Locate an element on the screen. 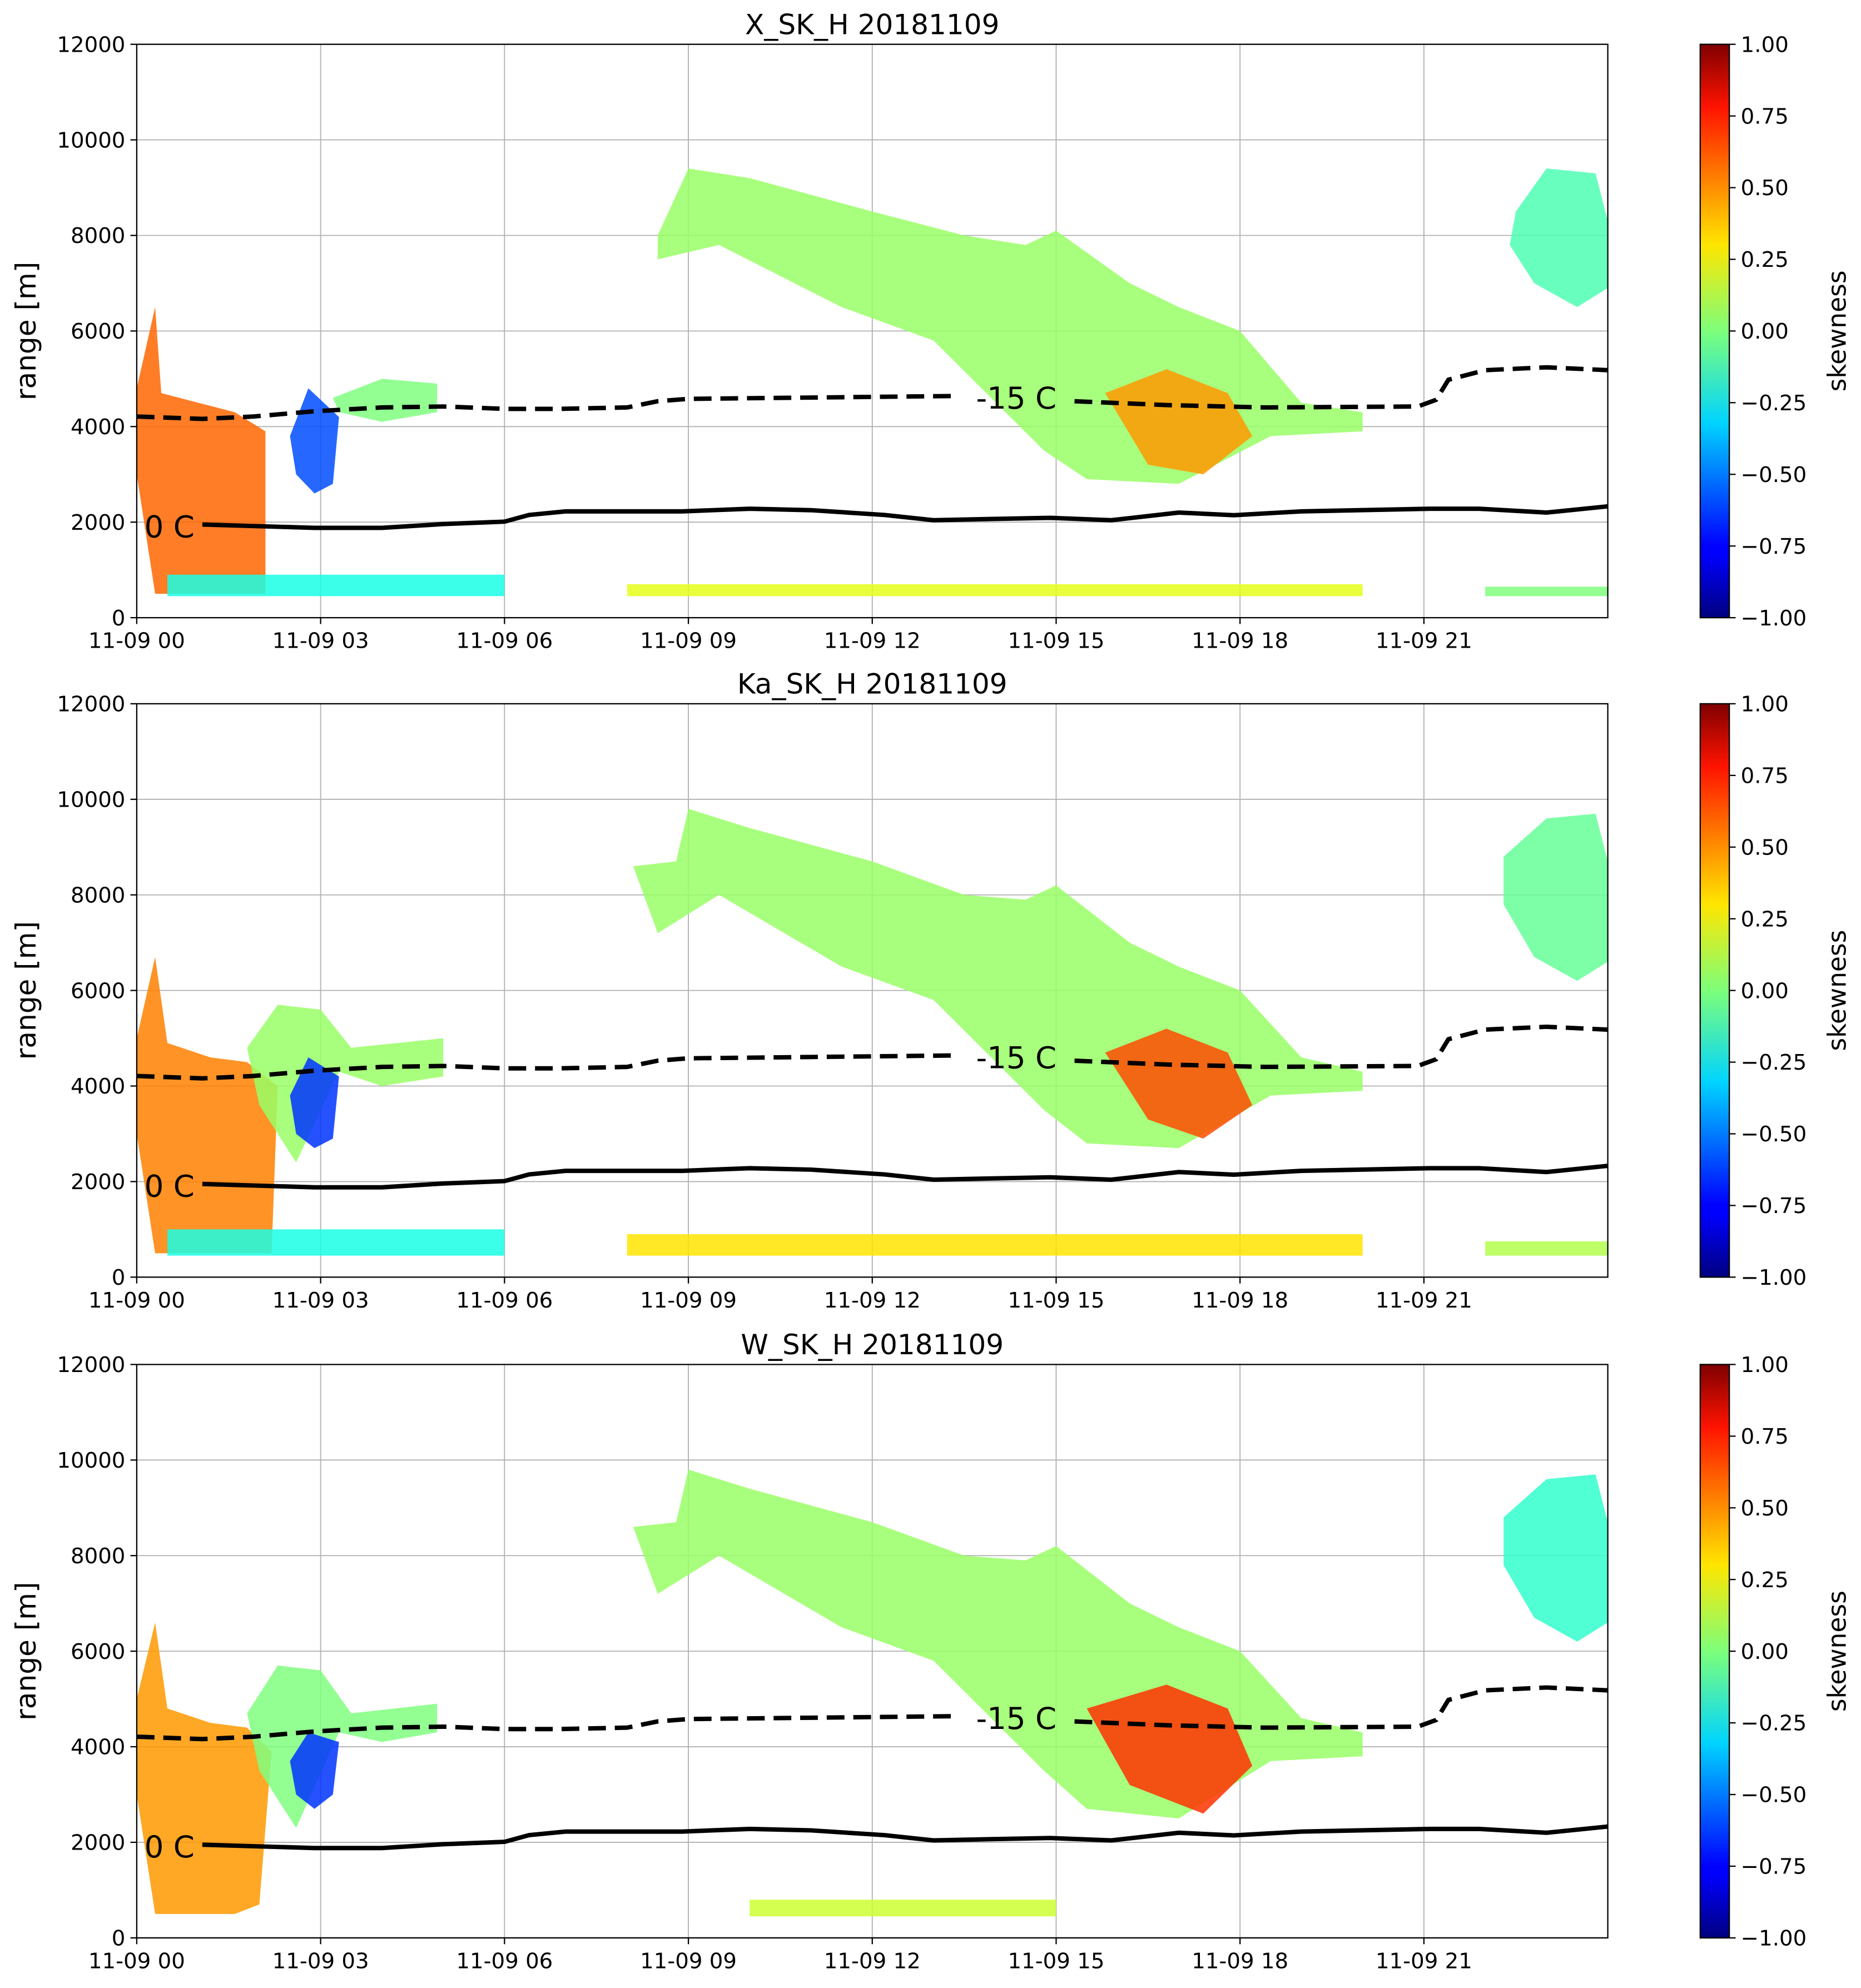  chart-title: W_SK_H 20181109 is located at coordinates (872, 1345).